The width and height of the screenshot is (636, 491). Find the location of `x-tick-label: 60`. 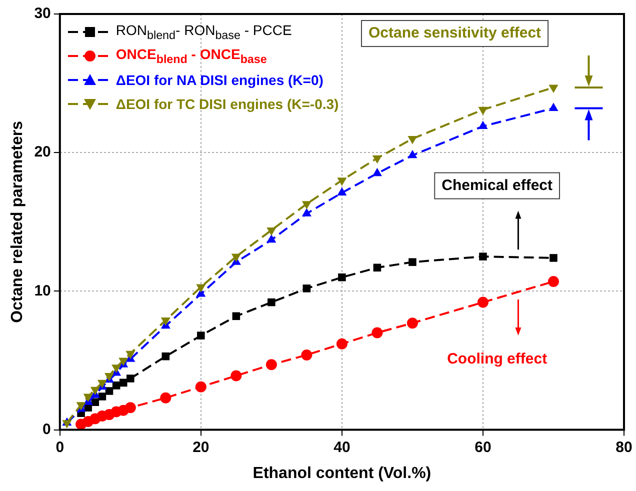

x-tick-label: 60 is located at coordinates (483, 447).